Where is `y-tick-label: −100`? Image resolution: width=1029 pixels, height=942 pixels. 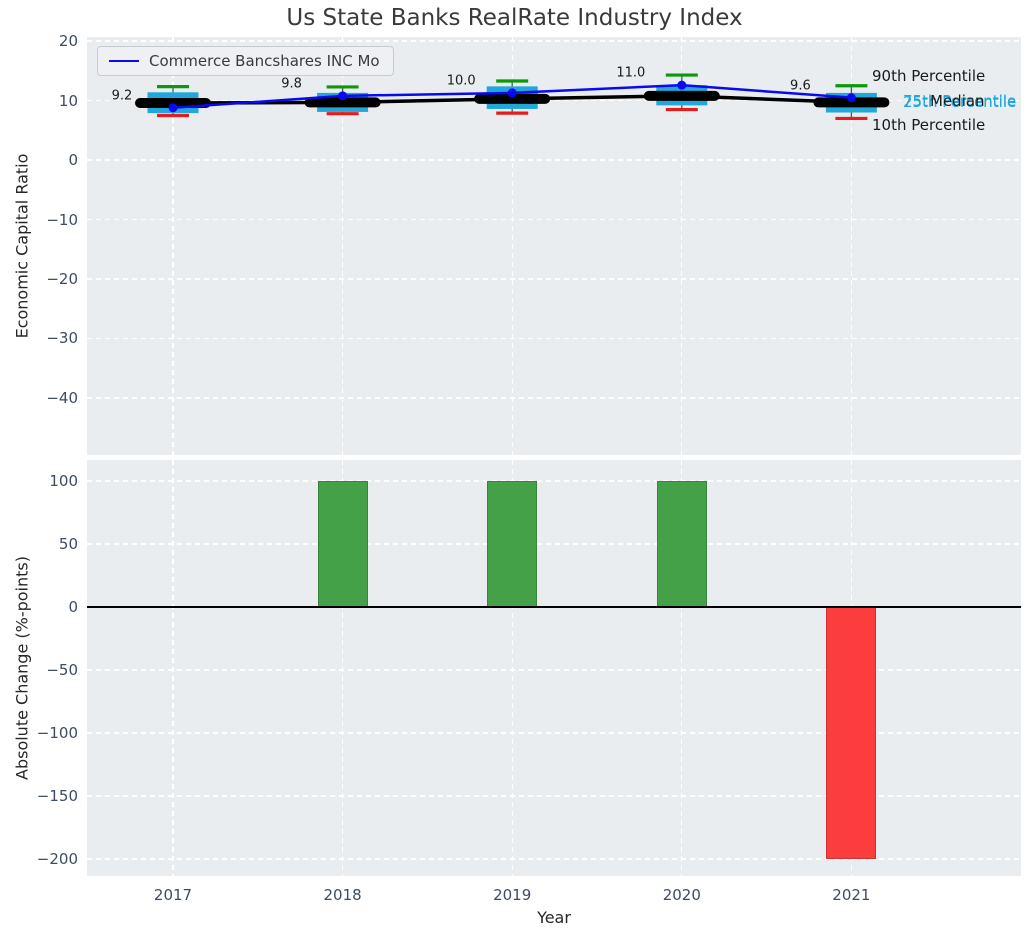
y-tick-label: −100 is located at coordinates (57, 733).